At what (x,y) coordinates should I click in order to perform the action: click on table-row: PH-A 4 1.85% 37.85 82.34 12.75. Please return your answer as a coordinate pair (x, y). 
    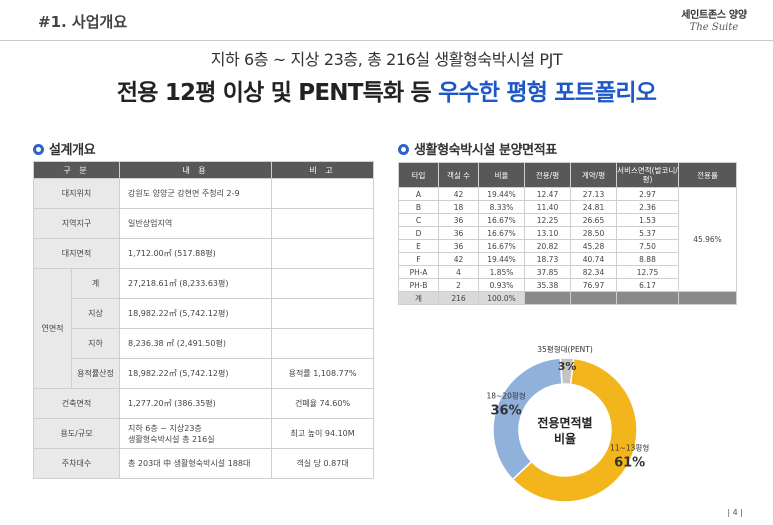
    Looking at the image, I should click on (567, 272).